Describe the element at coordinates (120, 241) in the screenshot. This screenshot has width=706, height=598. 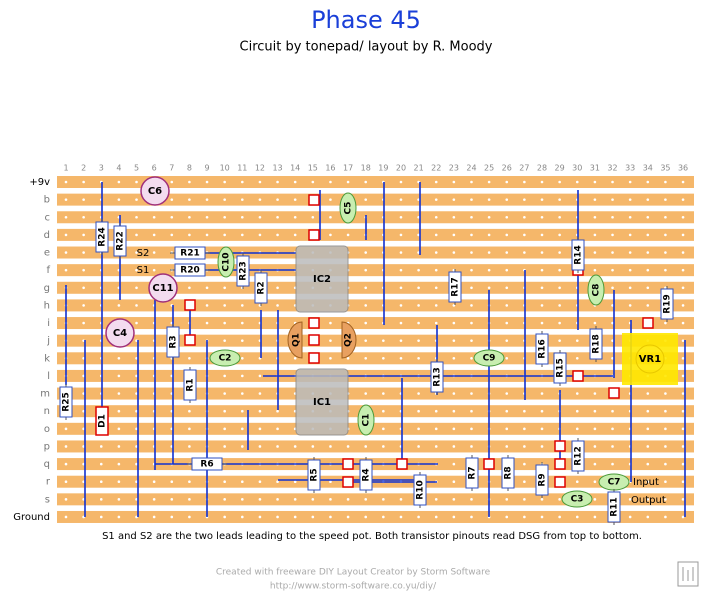
I see `component: R22` at that location.